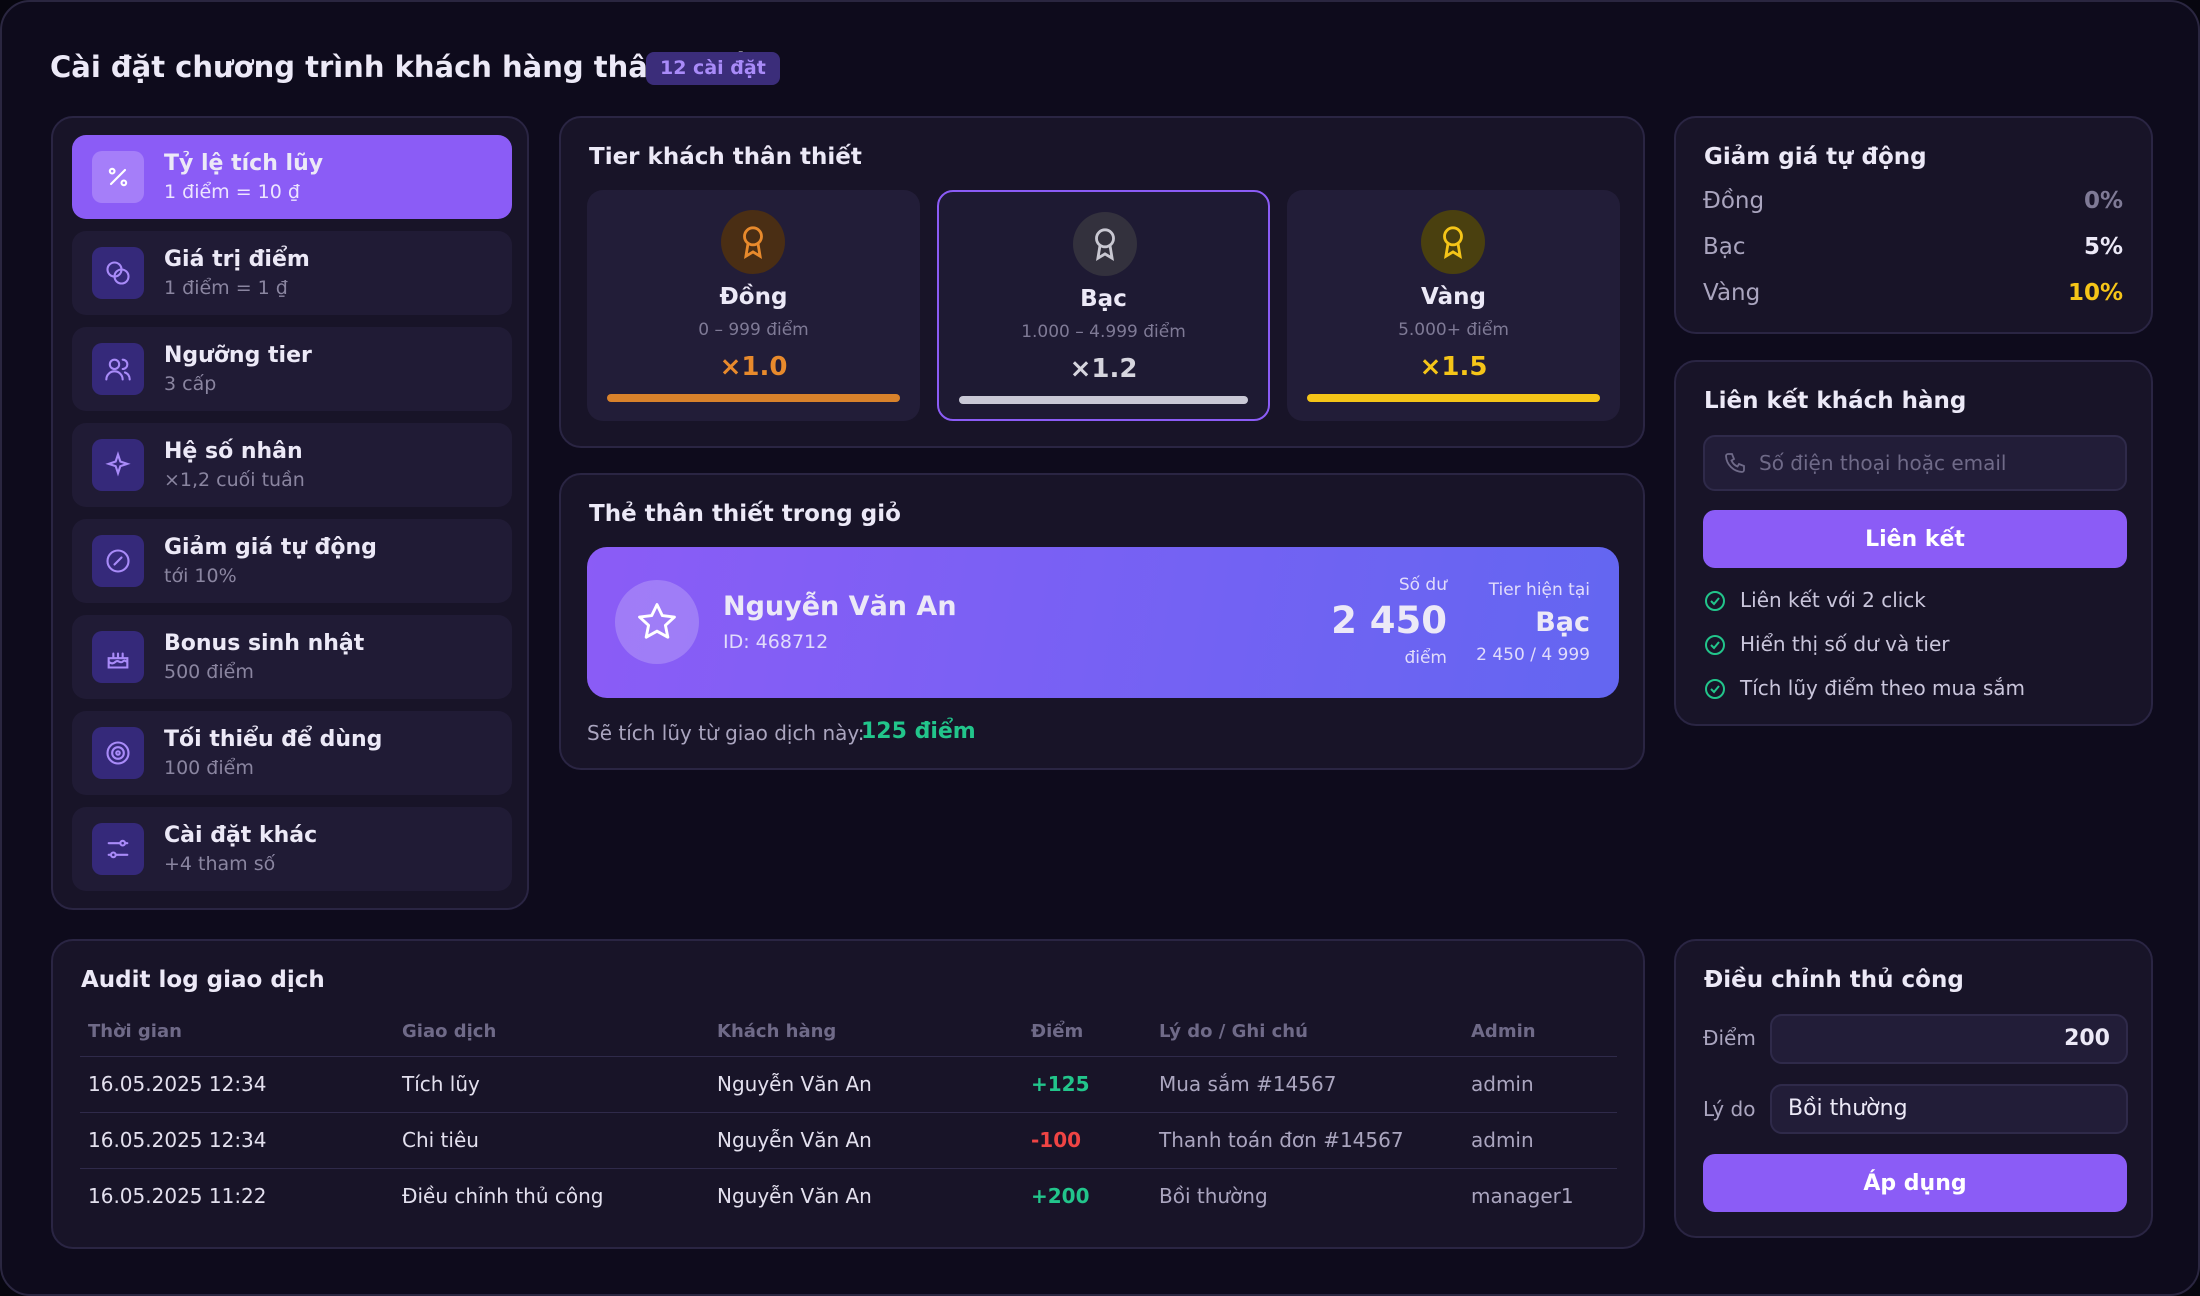 The width and height of the screenshot is (2200, 1296). Describe the element at coordinates (1453, 330) in the screenshot. I see `tier-range: 5.000+ điểm` at that location.